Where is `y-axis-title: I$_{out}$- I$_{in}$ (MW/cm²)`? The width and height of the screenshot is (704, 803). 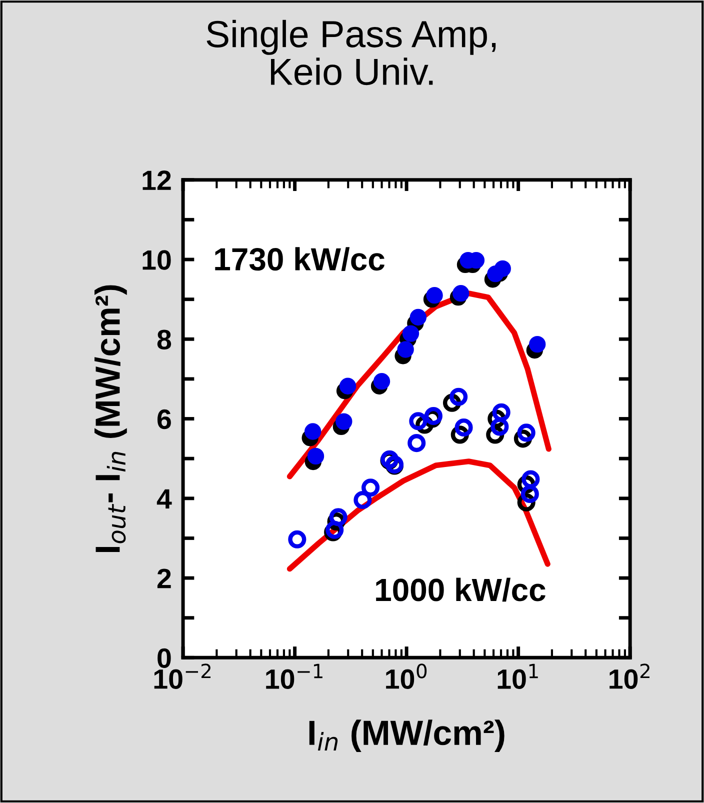
y-axis-title: I$_{out}$- I$_{in}$ (MW/cm²) is located at coordinates (110, 418).